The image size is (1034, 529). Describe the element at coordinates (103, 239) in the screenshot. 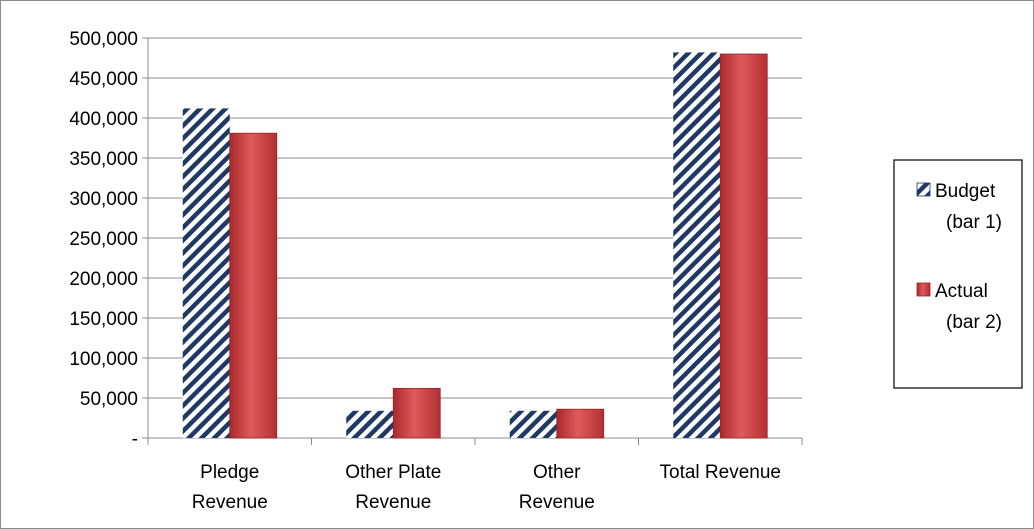

I see `y-tick-label: 250,000` at that location.